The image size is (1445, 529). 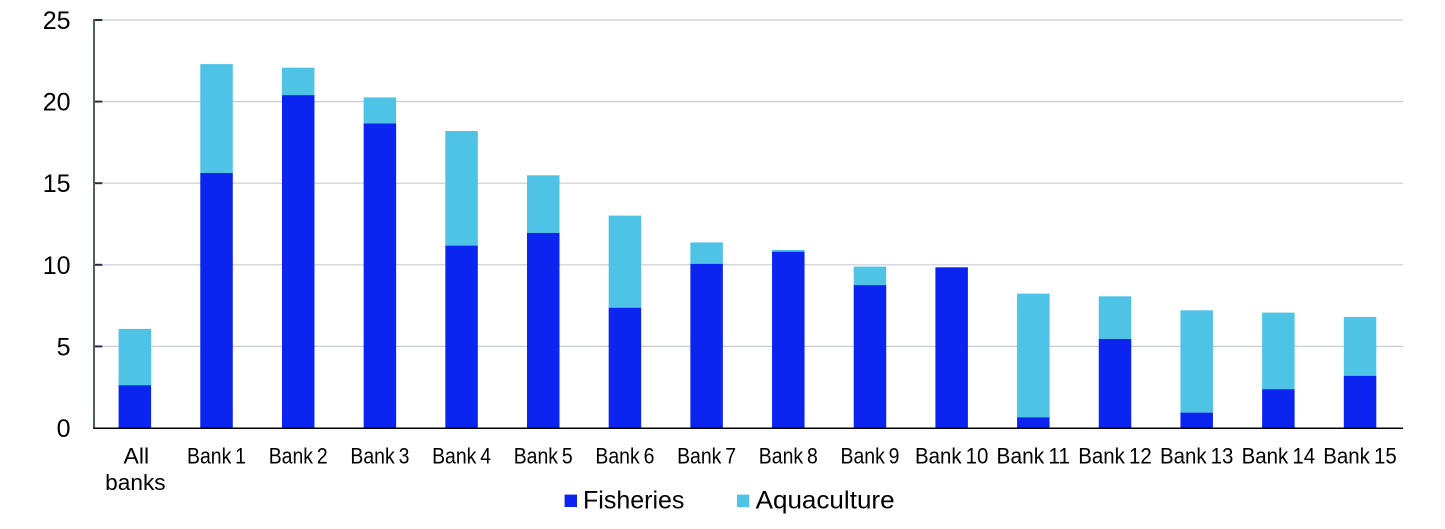 I want to click on svg-text: Aquaculture, so click(x=825, y=501).